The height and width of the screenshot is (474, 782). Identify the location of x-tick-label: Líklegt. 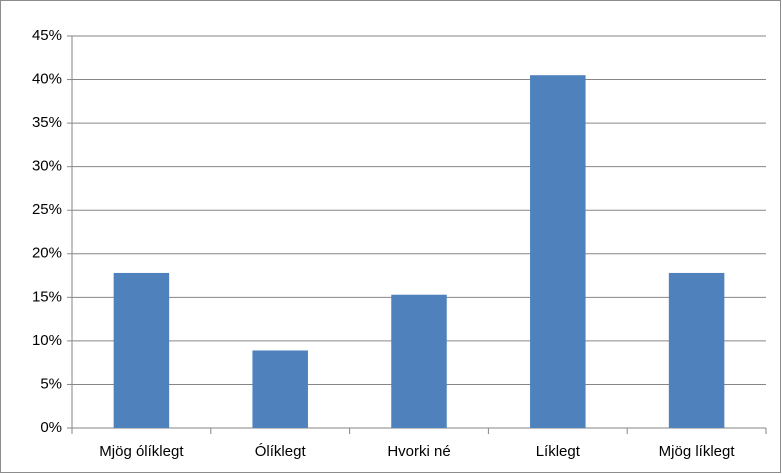
(558, 451).